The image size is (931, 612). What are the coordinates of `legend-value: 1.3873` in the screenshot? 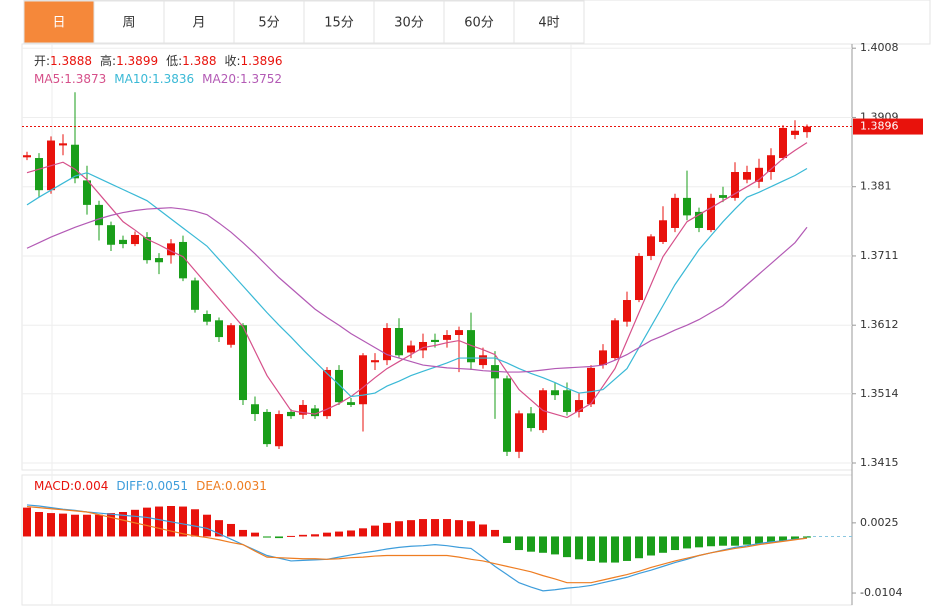 It's located at (85, 79).